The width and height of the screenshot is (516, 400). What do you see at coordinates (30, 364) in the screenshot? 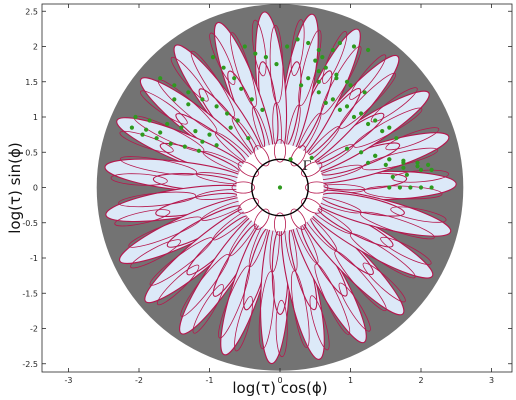
I see `y-tick-label: -2.5` at bounding box center [30, 364].